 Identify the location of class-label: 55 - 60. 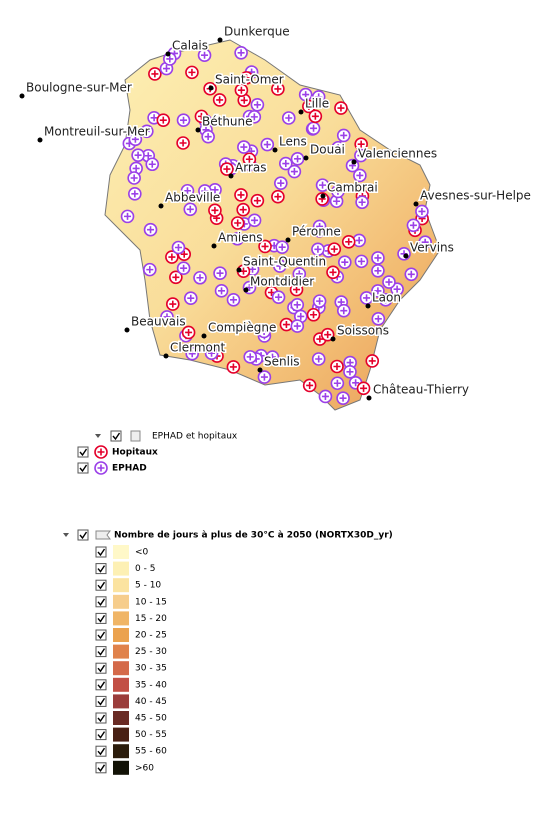
(151, 752).